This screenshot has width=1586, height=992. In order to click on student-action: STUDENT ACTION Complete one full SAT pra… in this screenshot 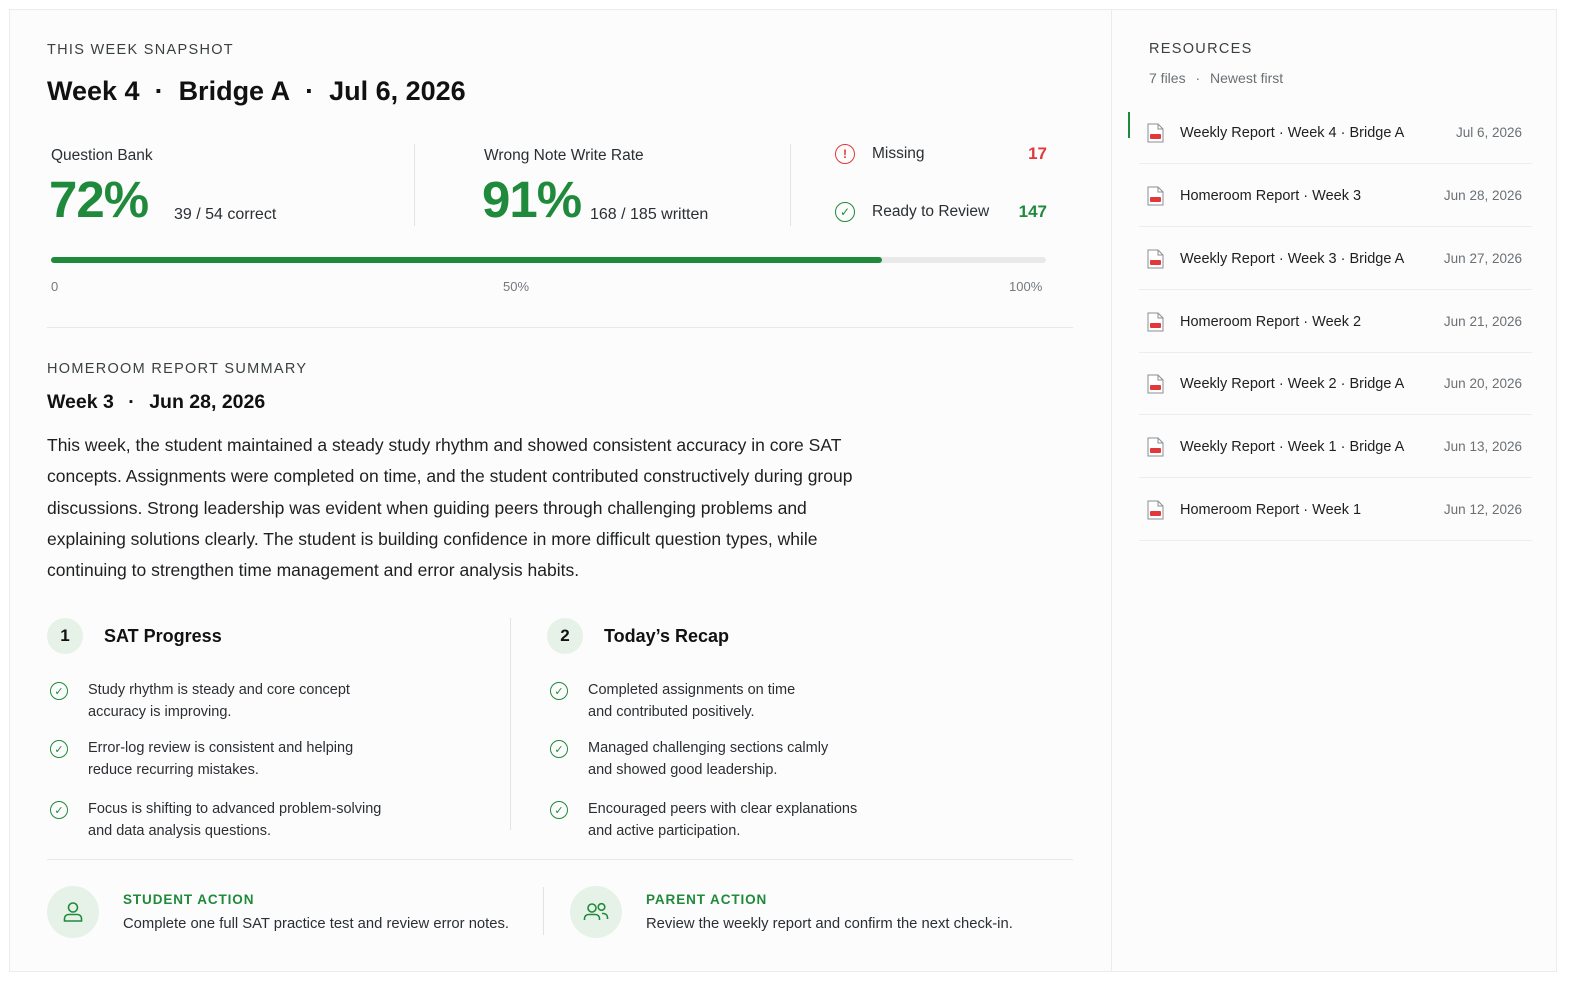, I will do `click(278, 912)`.